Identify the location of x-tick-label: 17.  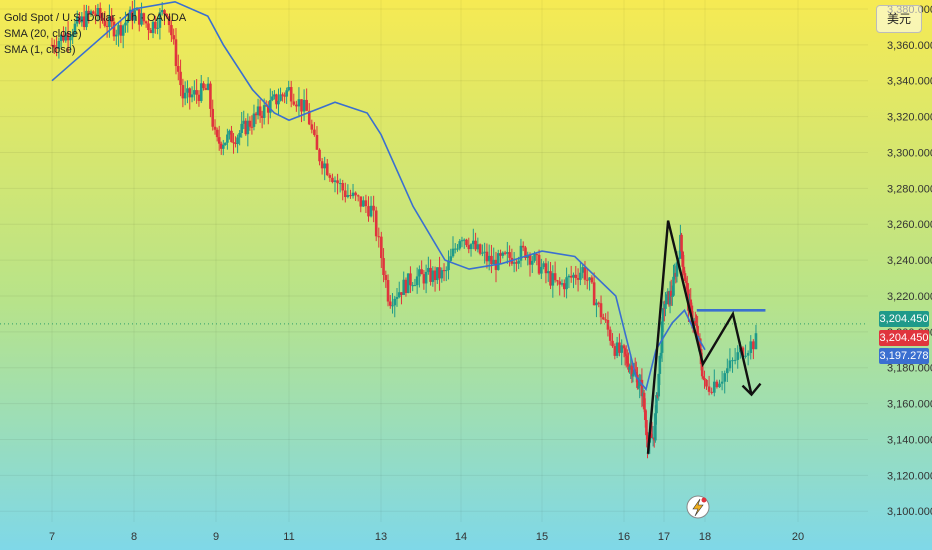
(664, 537).